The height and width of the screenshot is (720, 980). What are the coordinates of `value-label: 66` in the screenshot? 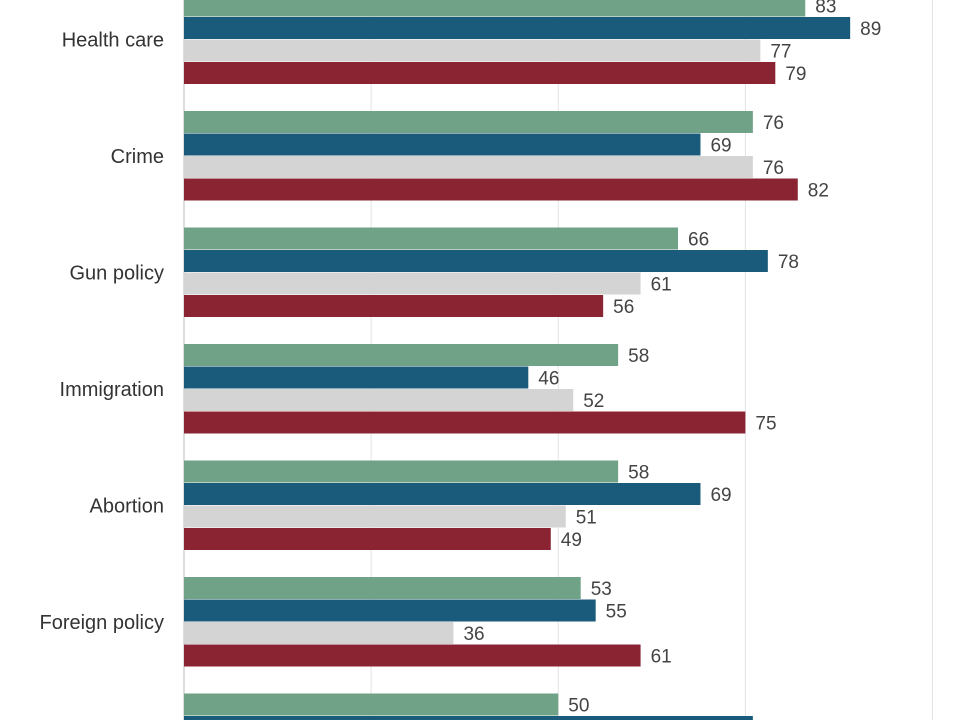 It's located at (698, 240).